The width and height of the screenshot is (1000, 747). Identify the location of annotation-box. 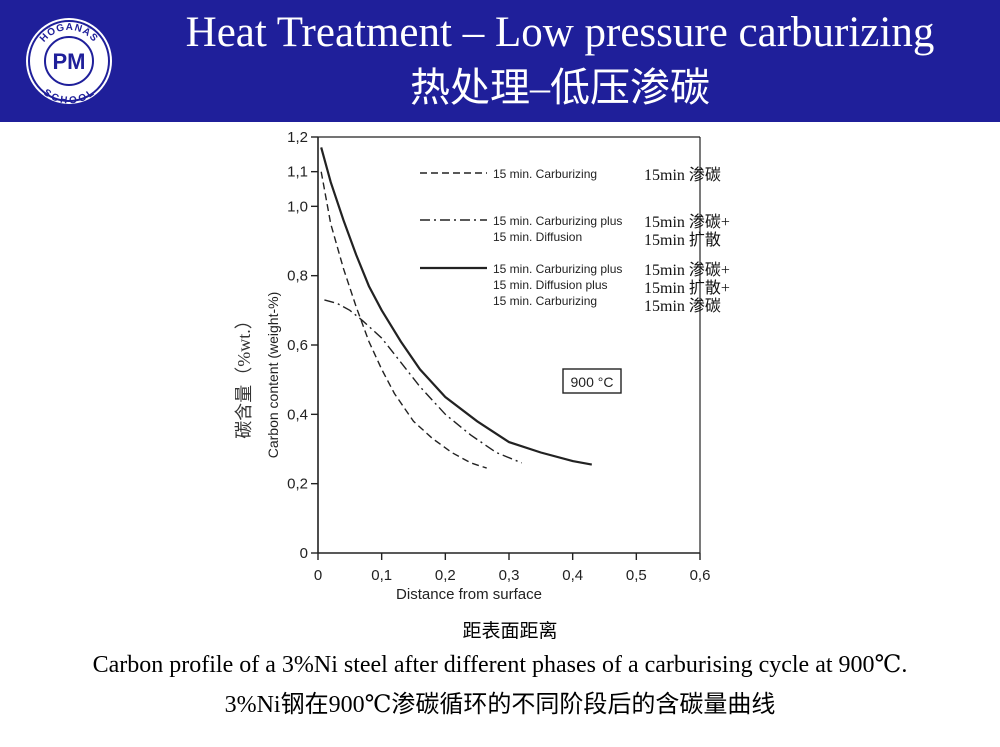
(592, 381).